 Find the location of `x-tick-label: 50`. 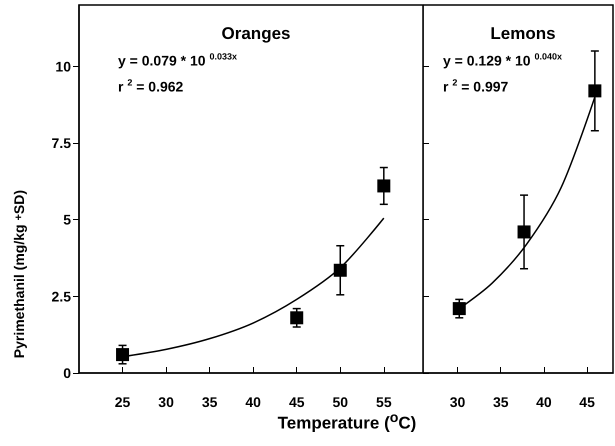

x-tick-label: 50 is located at coordinates (340, 402).